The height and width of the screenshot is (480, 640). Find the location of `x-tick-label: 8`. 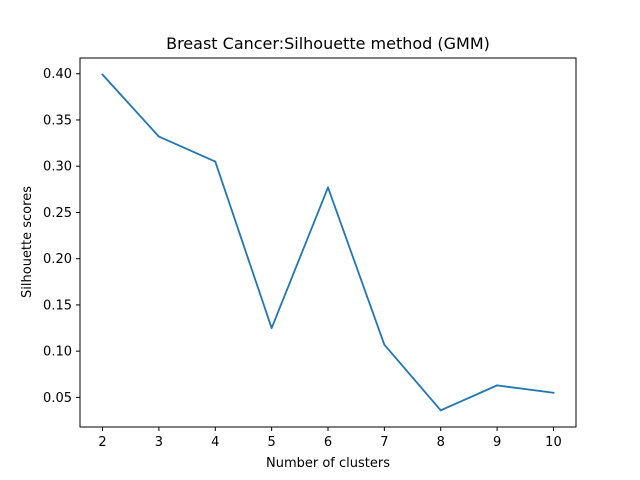

x-tick-label: 8 is located at coordinates (441, 442).